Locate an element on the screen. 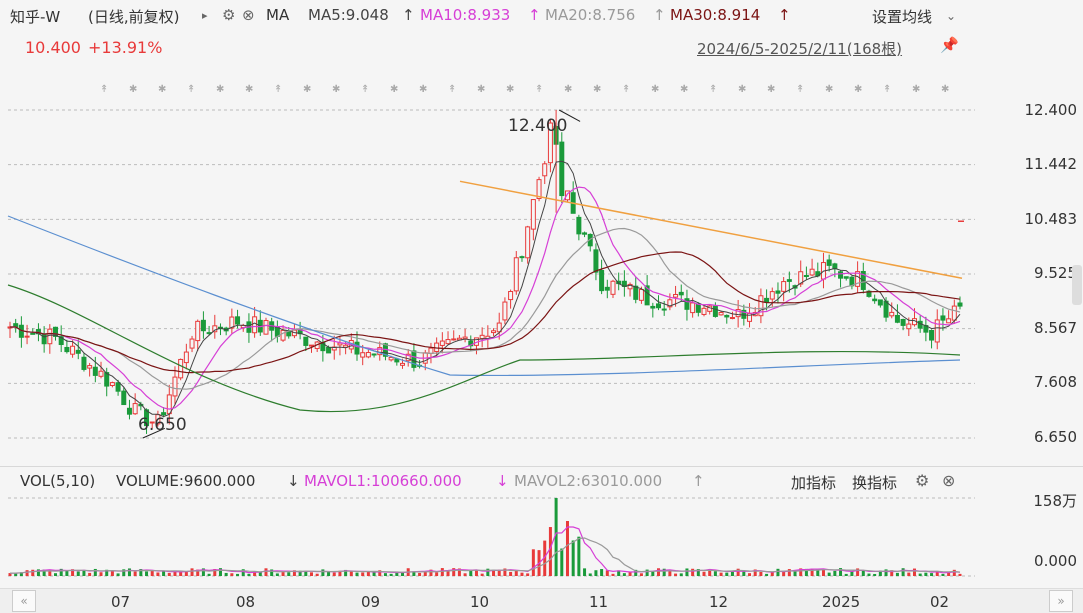 This screenshot has width=1083, height=613. price-tick: 10.483 is located at coordinates (1051, 219).